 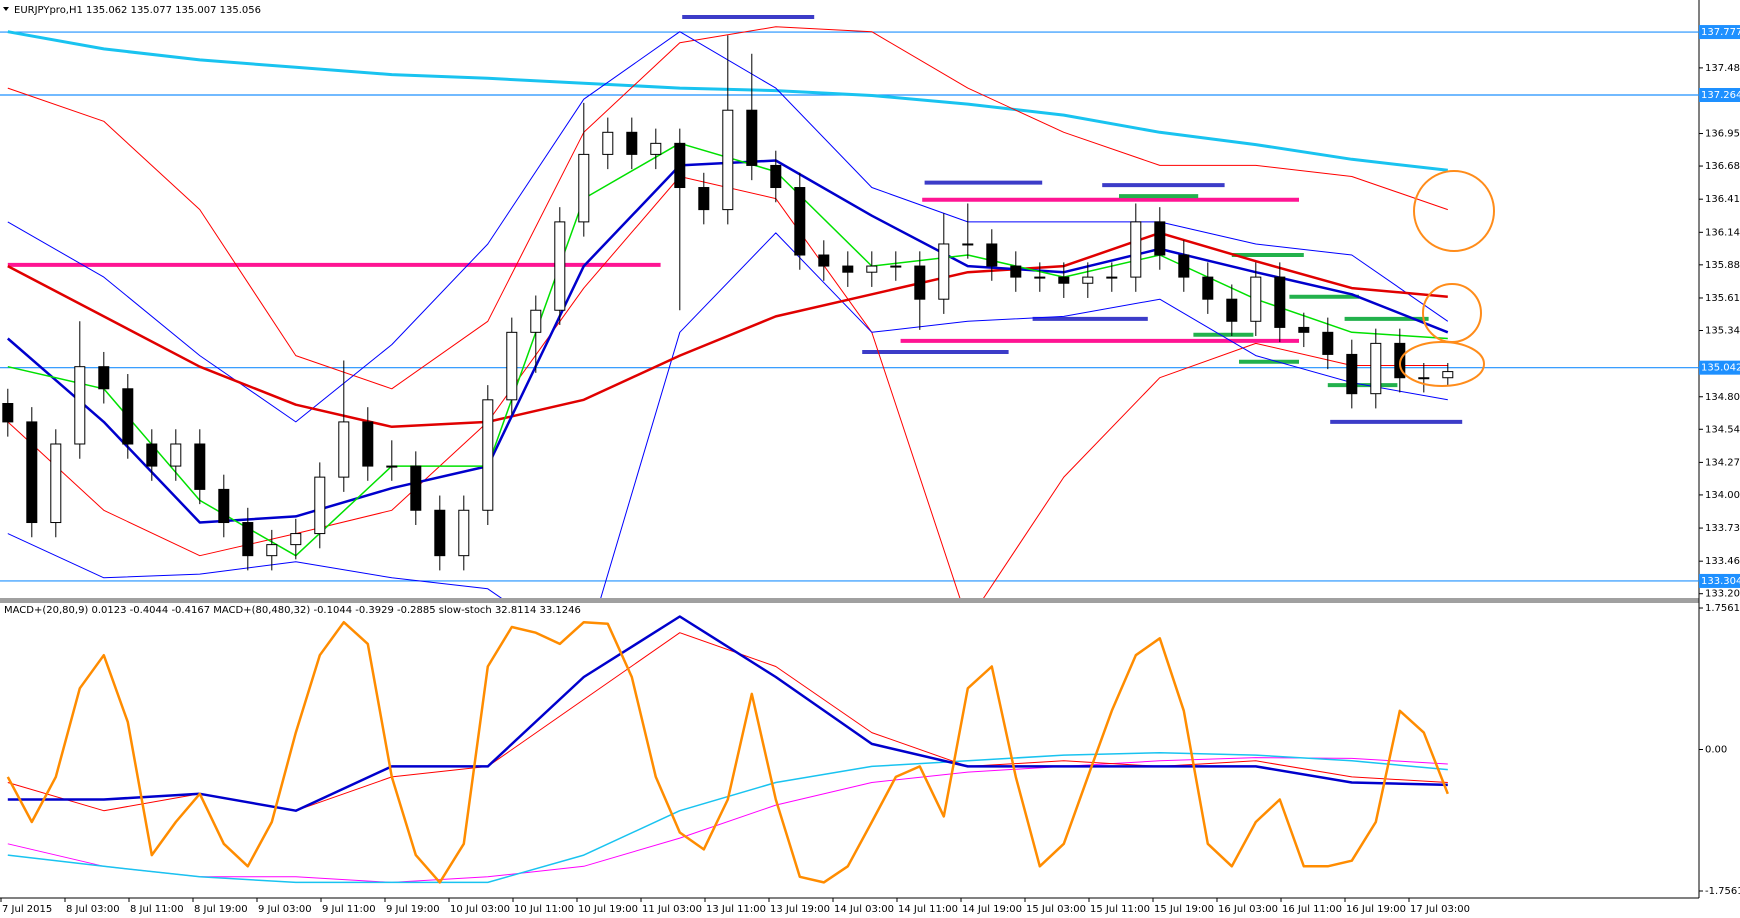 What do you see at coordinates (1722, 528) in the screenshot?
I see `y-tick-label: 133.735` at bounding box center [1722, 528].